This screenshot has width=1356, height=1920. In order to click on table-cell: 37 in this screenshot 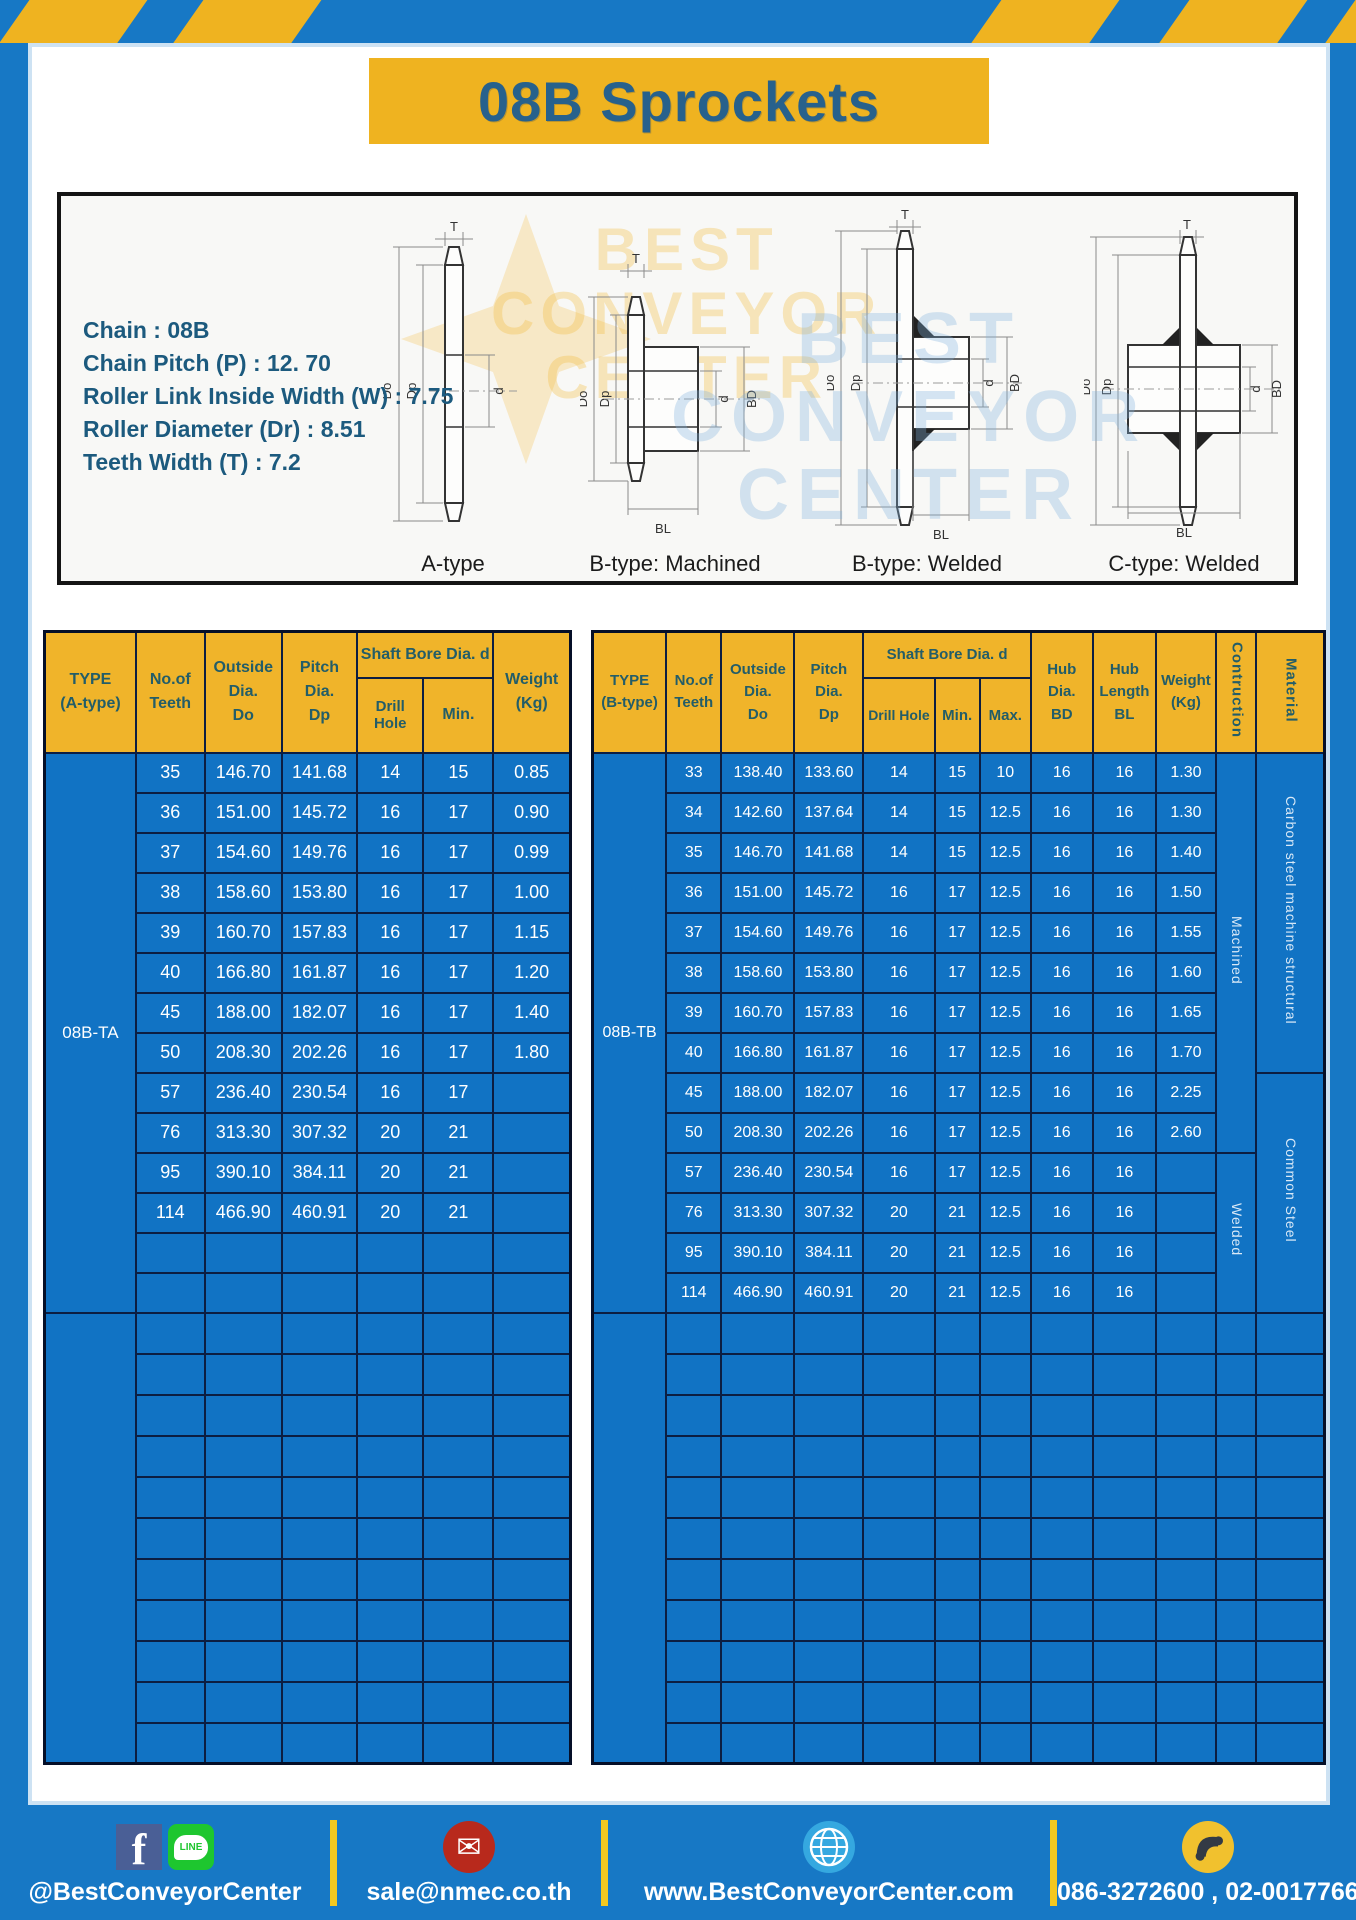, I will do `click(170, 852)`.